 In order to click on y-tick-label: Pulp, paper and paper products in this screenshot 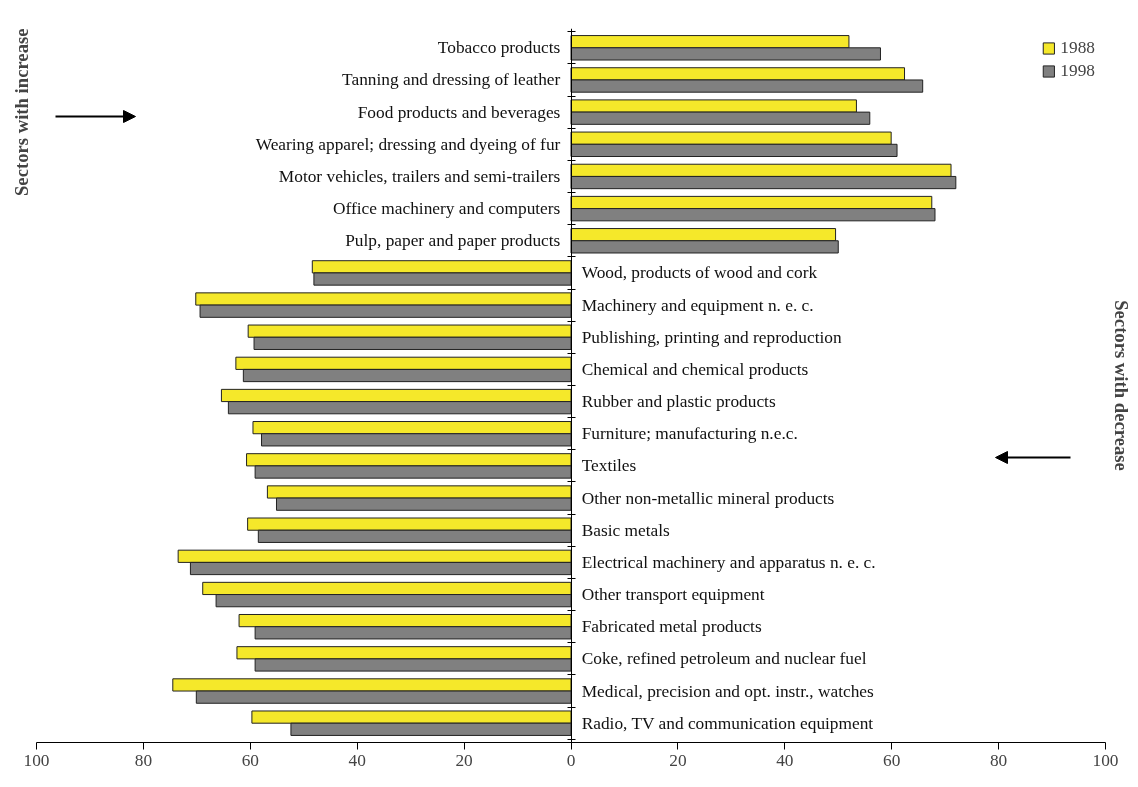, I will do `click(453, 241)`.